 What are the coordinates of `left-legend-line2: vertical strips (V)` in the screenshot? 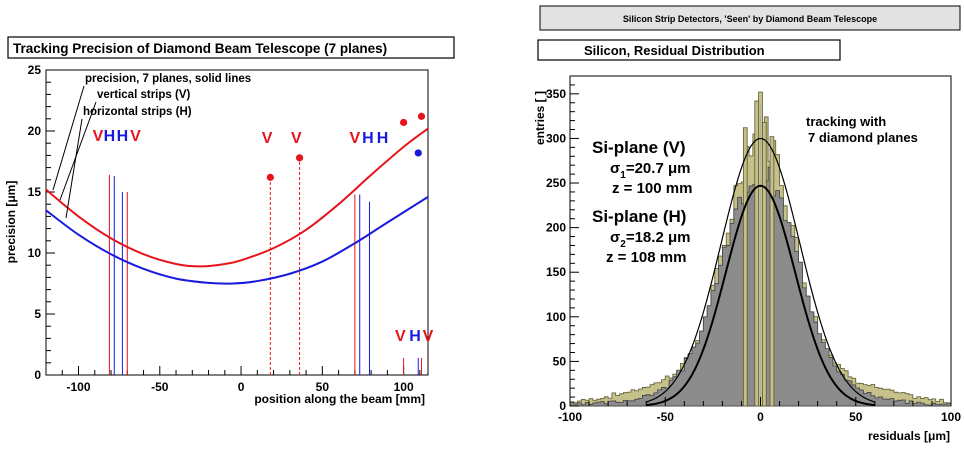 It's located at (143, 95).